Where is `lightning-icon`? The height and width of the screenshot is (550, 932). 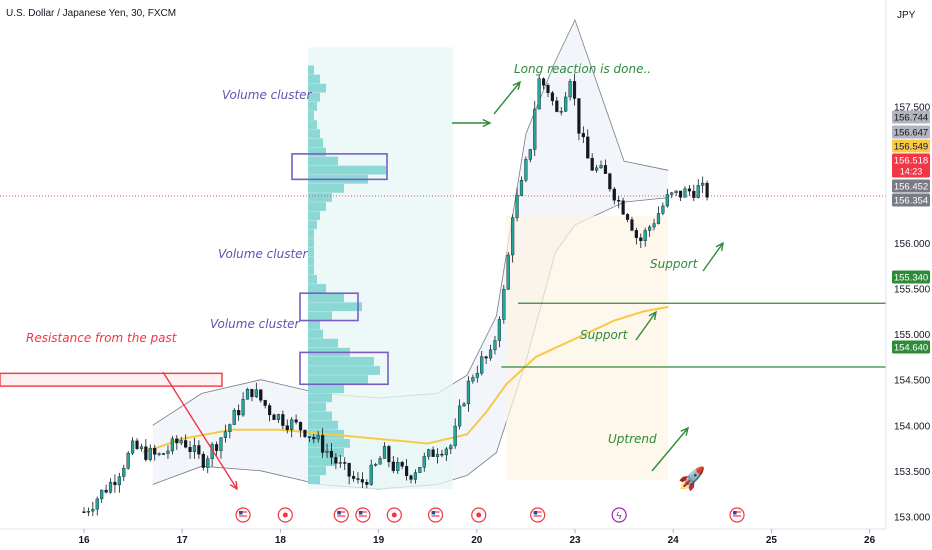 lightning-icon is located at coordinates (619, 515).